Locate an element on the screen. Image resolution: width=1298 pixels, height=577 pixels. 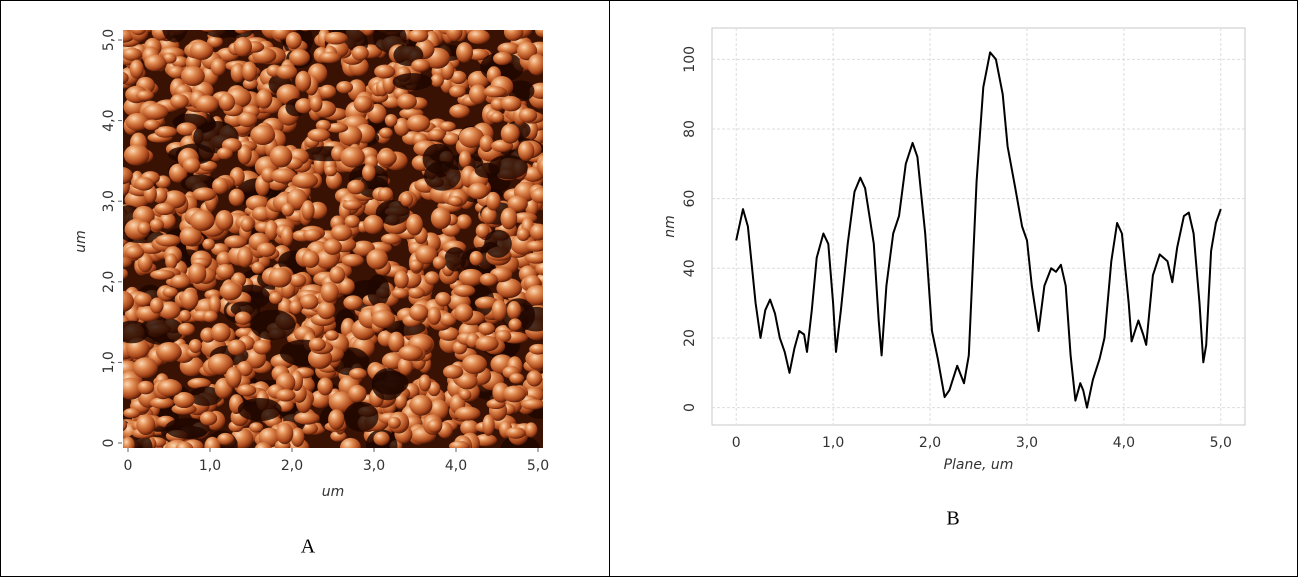
x-tick-label: 3,0 is located at coordinates (1027, 443).